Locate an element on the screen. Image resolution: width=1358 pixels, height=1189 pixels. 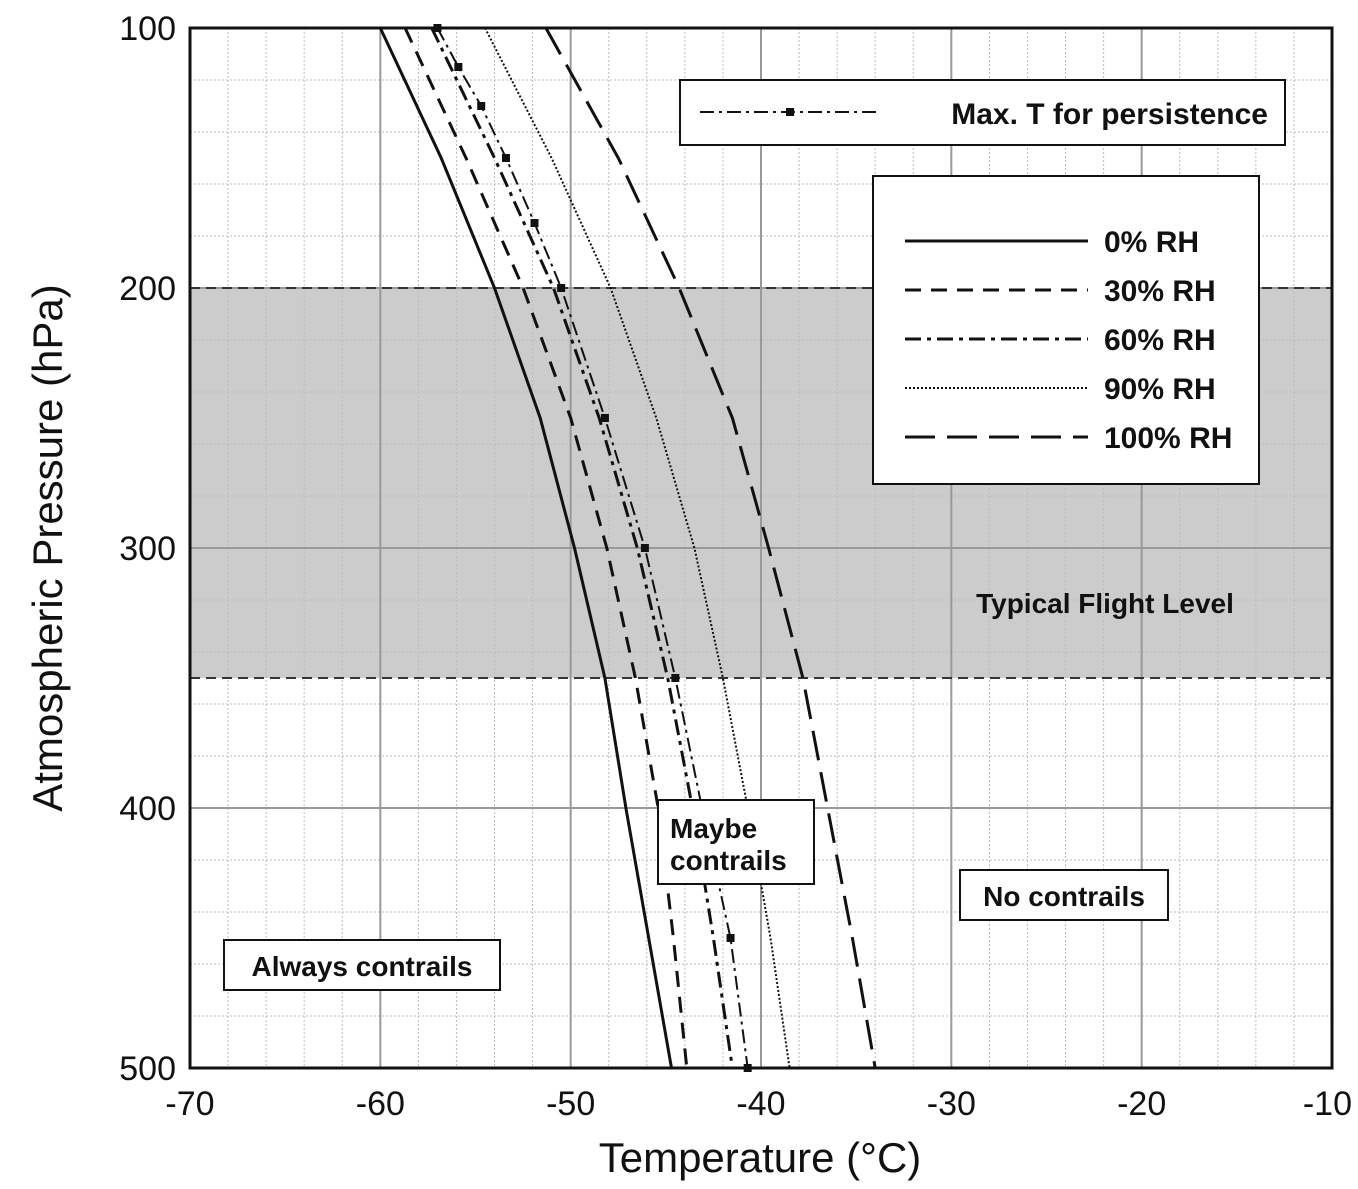
annotation-always: Always contrails is located at coordinates (362, 965).